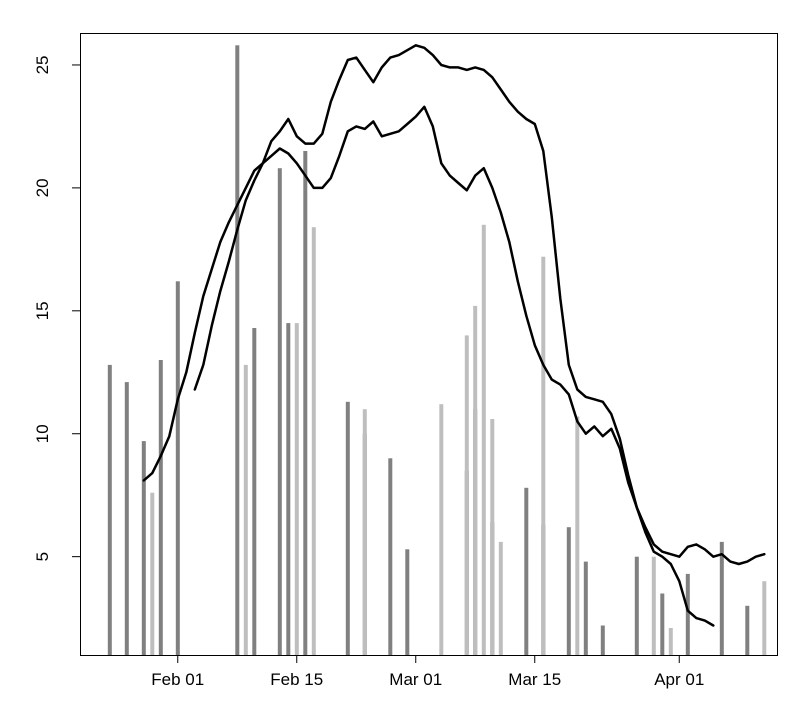  I want to click on x-tick-label: Feb 15, so click(296, 679).